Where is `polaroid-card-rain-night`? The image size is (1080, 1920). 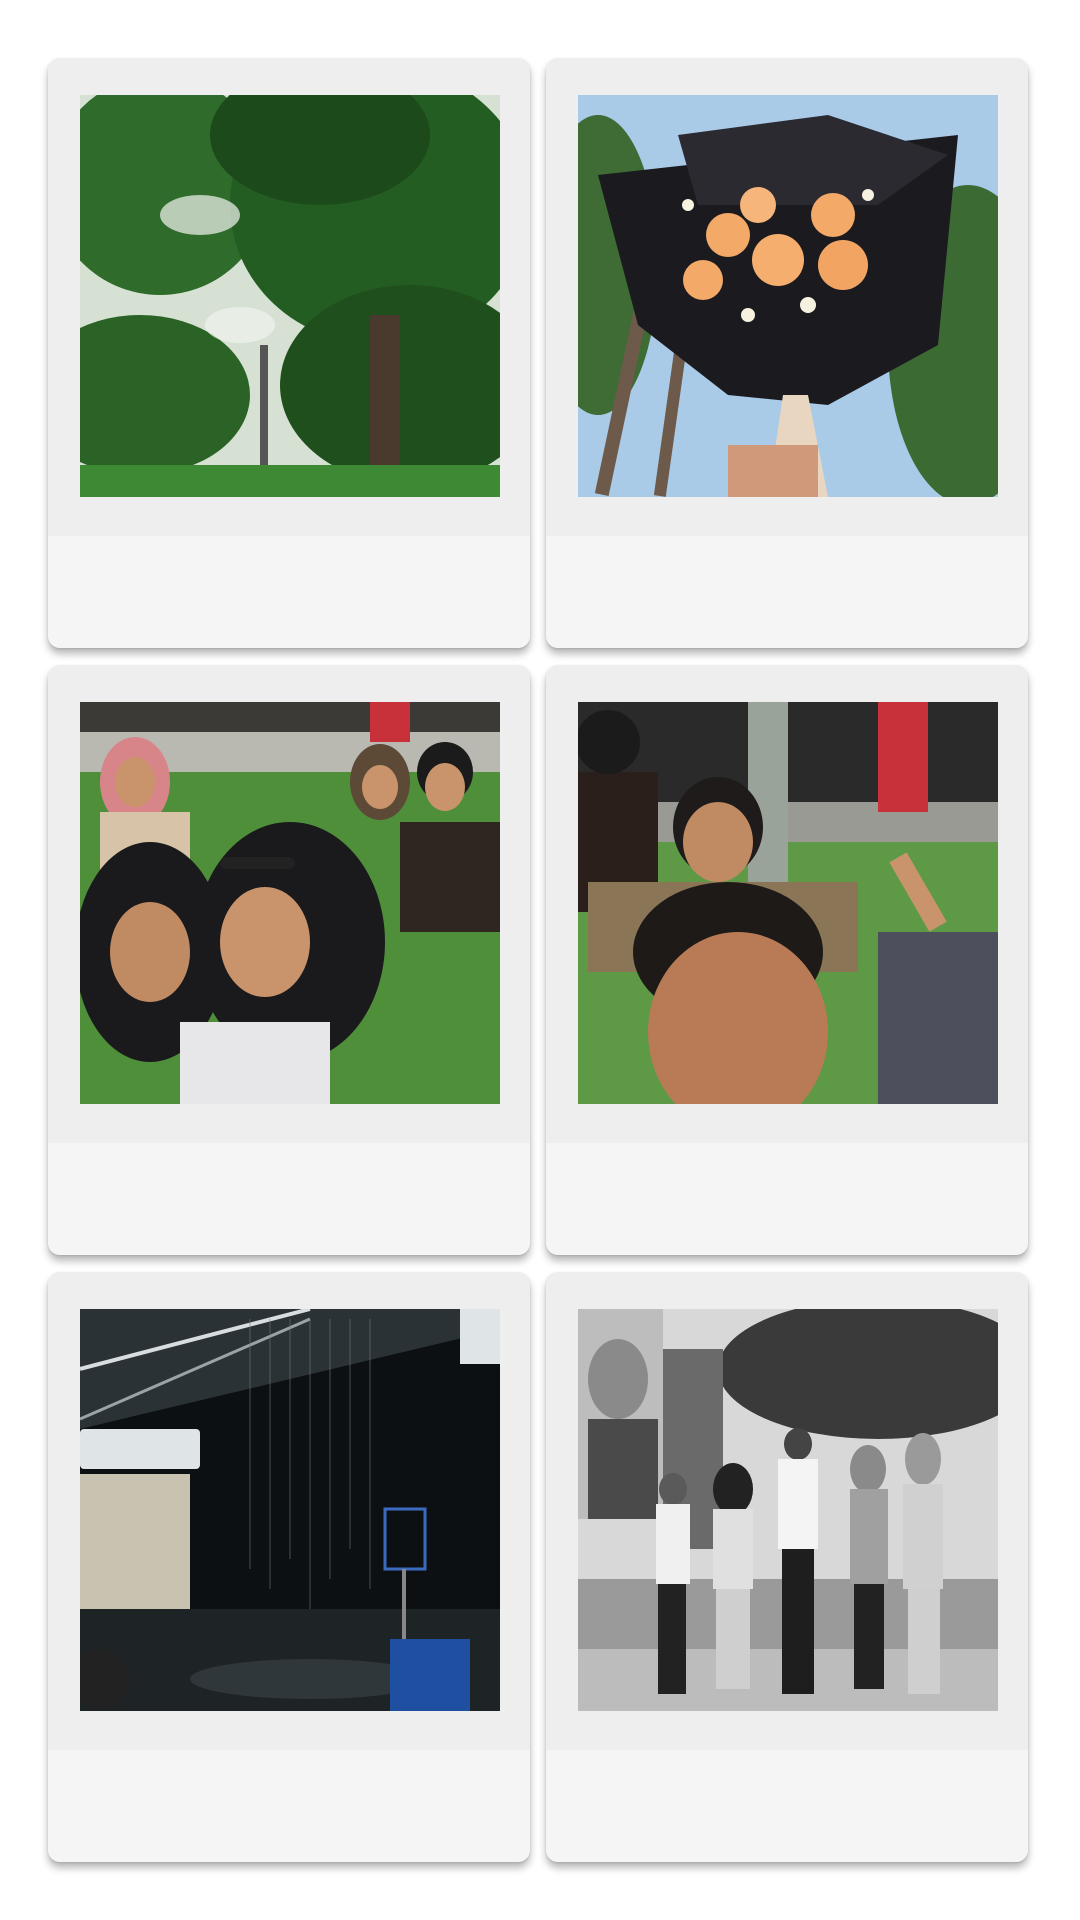
polaroid-card-rain-night is located at coordinates (289, 1567).